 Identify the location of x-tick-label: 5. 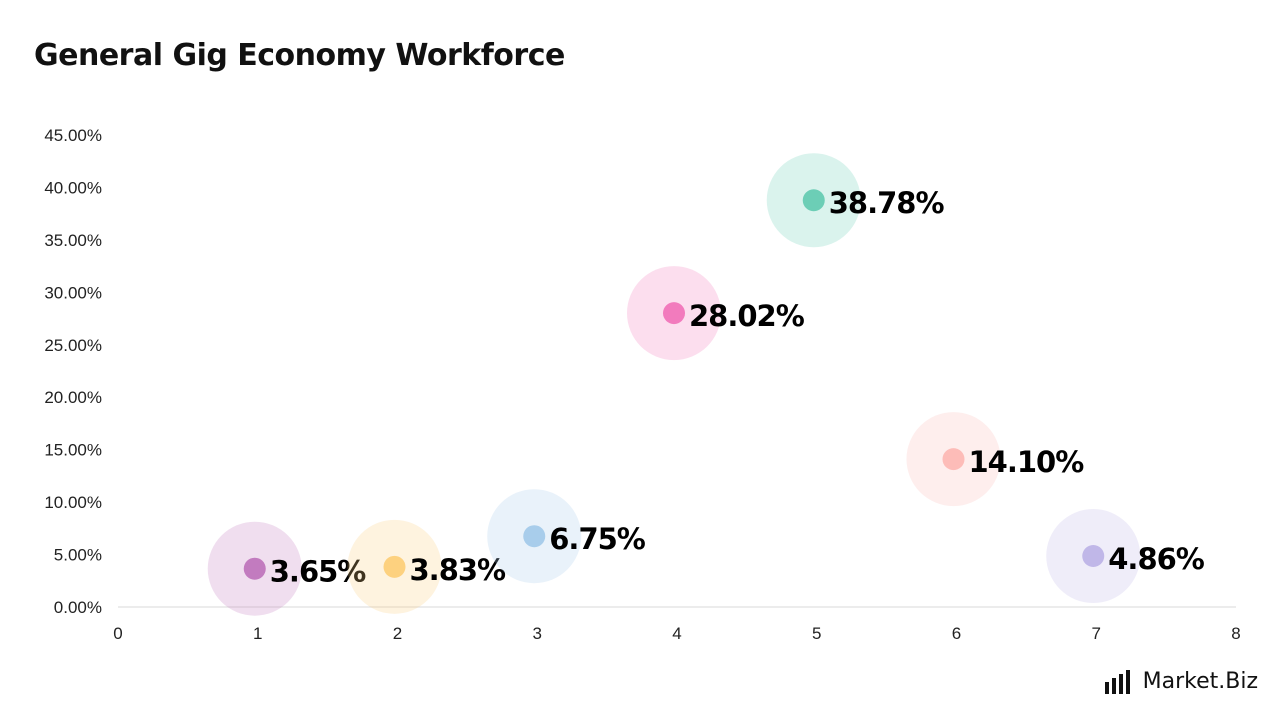
(816, 633).